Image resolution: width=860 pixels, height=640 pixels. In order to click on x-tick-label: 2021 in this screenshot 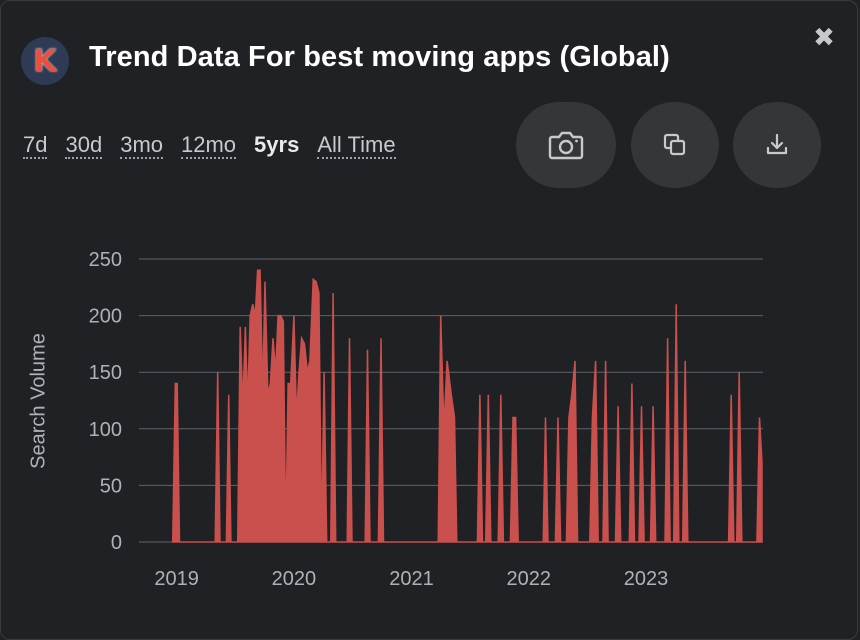, I will do `click(411, 579)`.